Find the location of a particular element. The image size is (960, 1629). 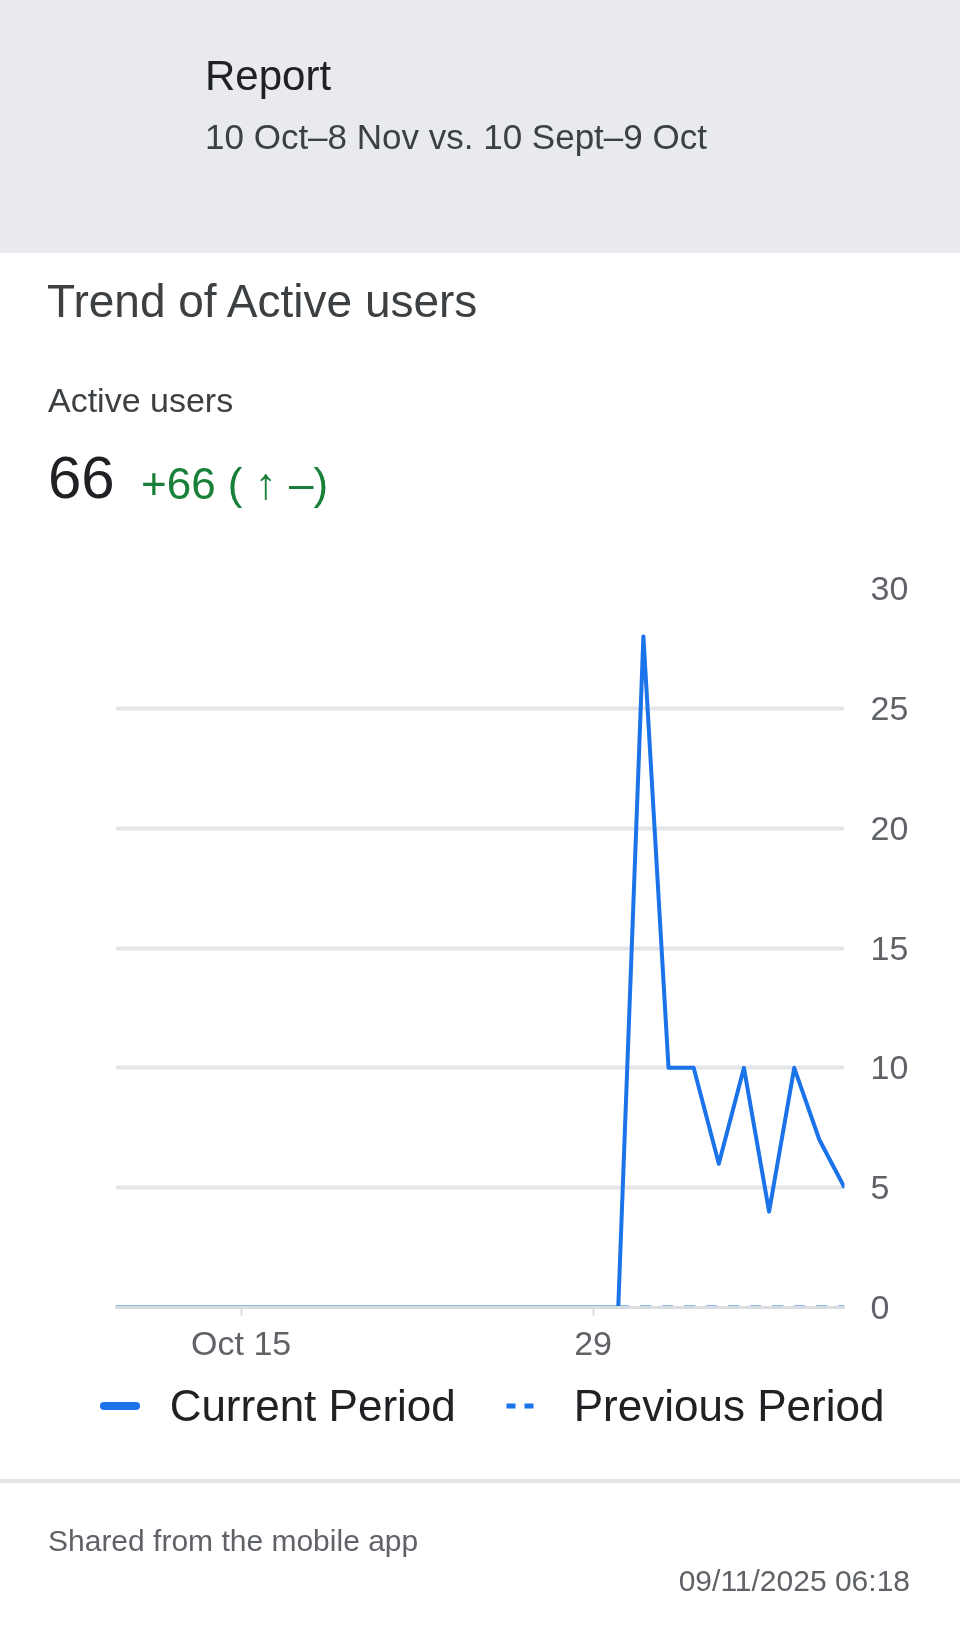

text: Shared from the mobile app is located at coordinates (233, 1540).